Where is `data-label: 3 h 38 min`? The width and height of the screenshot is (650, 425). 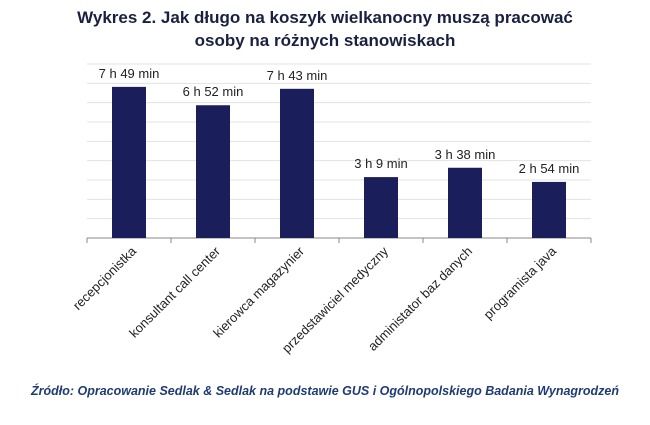 data-label: 3 h 38 min is located at coordinates (465, 154).